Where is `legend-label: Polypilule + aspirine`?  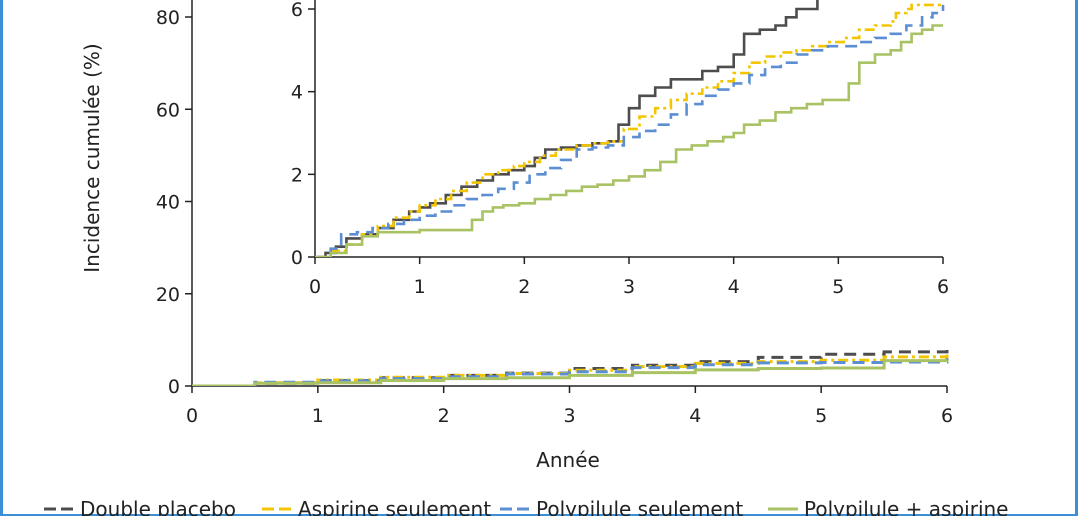
legend-label: Polypilule + aspirine is located at coordinates (906, 506).